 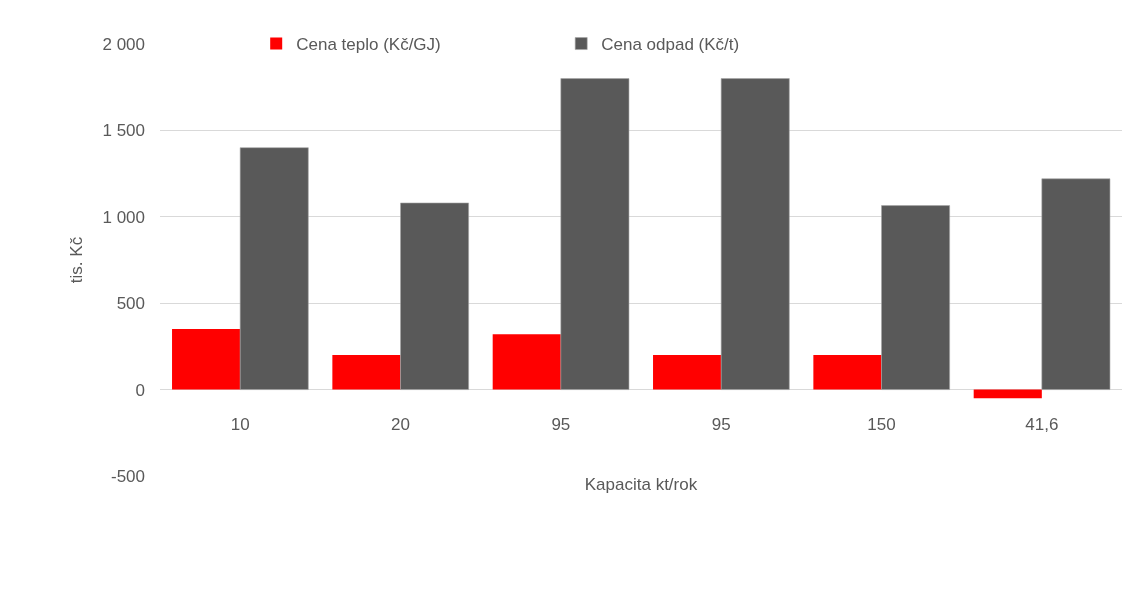 What do you see at coordinates (641, 484) in the screenshot?
I see `x-axis-title: Kapacita kt/rok` at bounding box center [641, 484].